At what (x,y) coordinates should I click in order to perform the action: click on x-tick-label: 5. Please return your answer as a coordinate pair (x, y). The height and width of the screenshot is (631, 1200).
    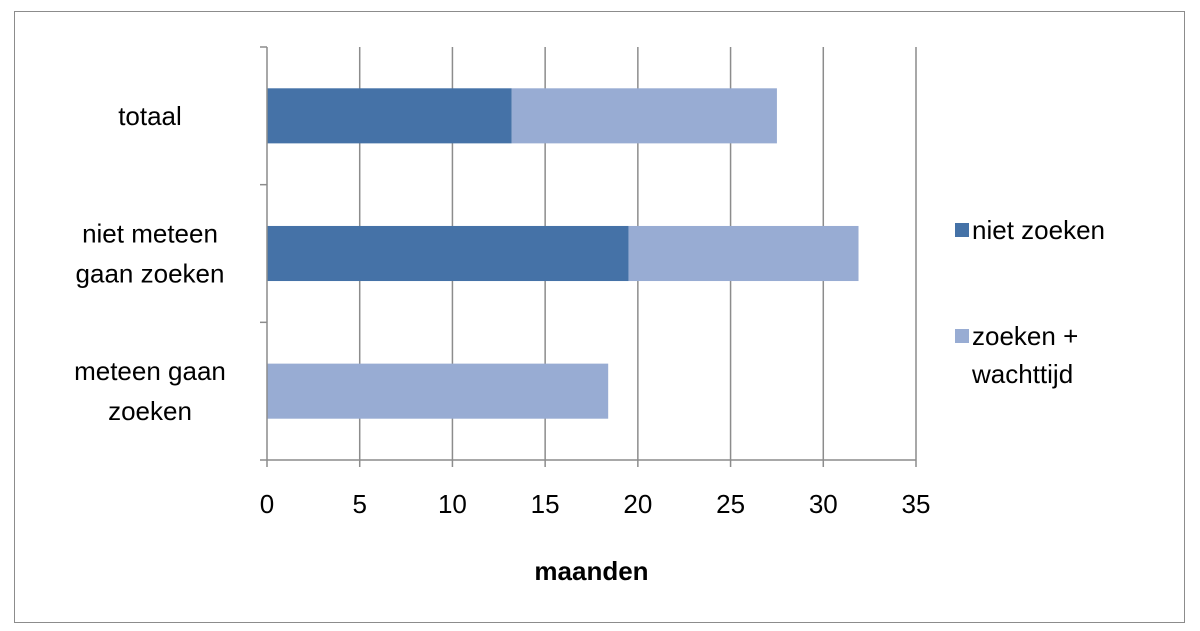
    Looking at the image, I should click on (359, 504).